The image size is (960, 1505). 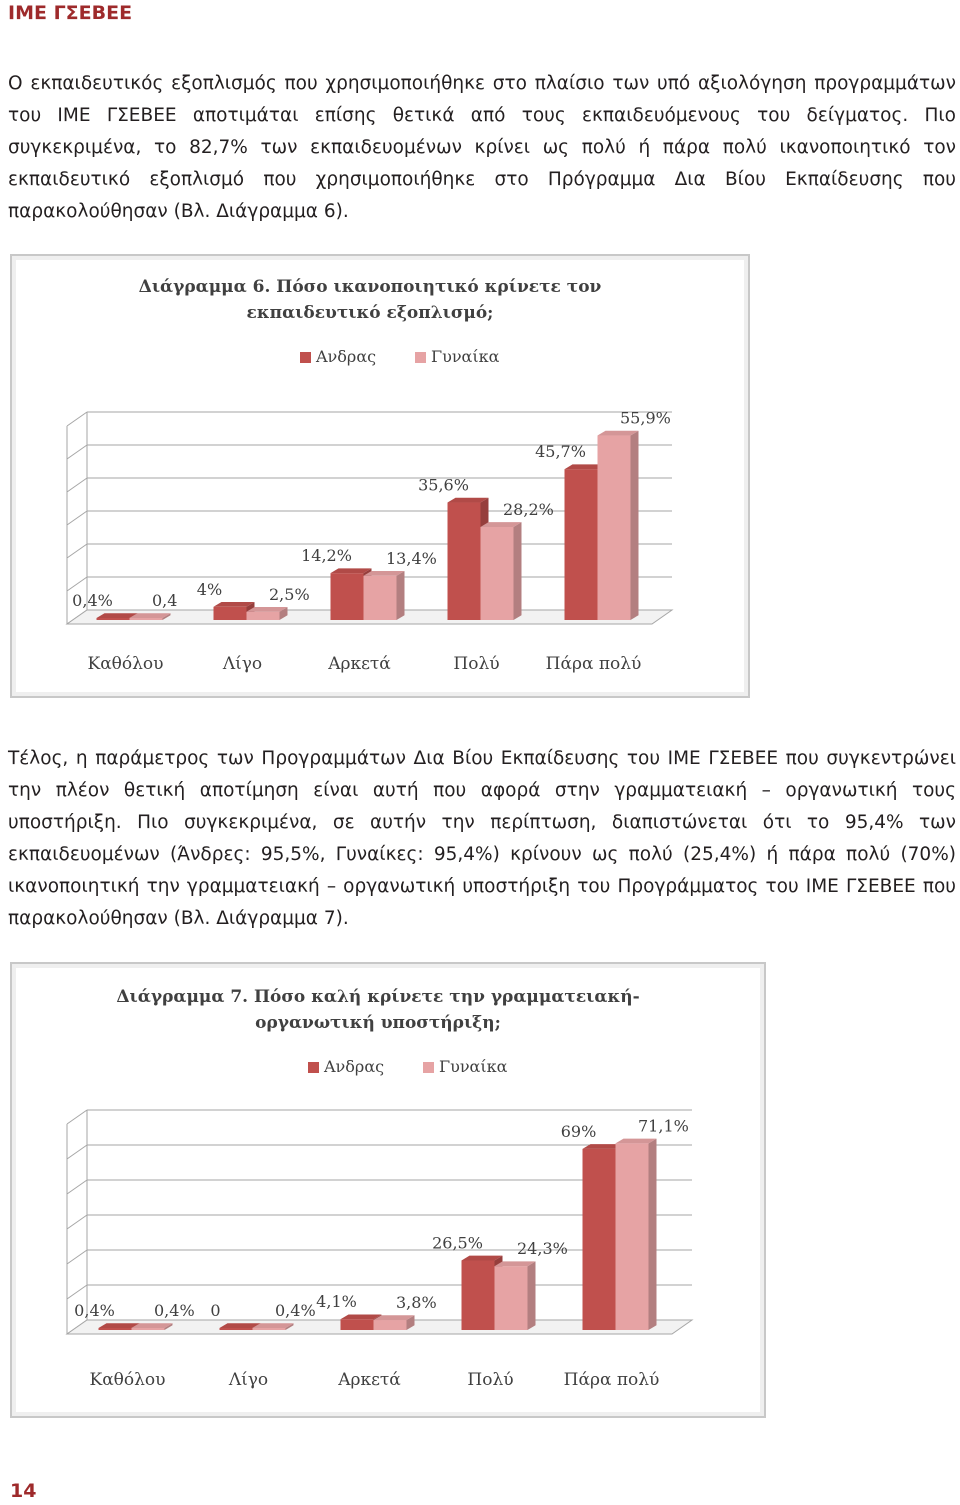 What do you see at coordinates (663, 1125) in the screenshot?
I see `data-label-female-4: 71,1%` at bounding box center [663, 1125].